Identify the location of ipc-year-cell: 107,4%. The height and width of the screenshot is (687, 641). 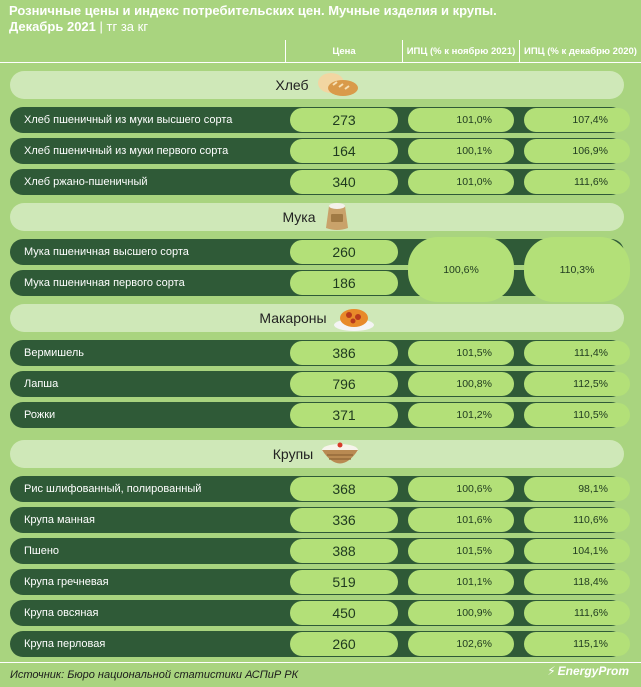
(577, 120).